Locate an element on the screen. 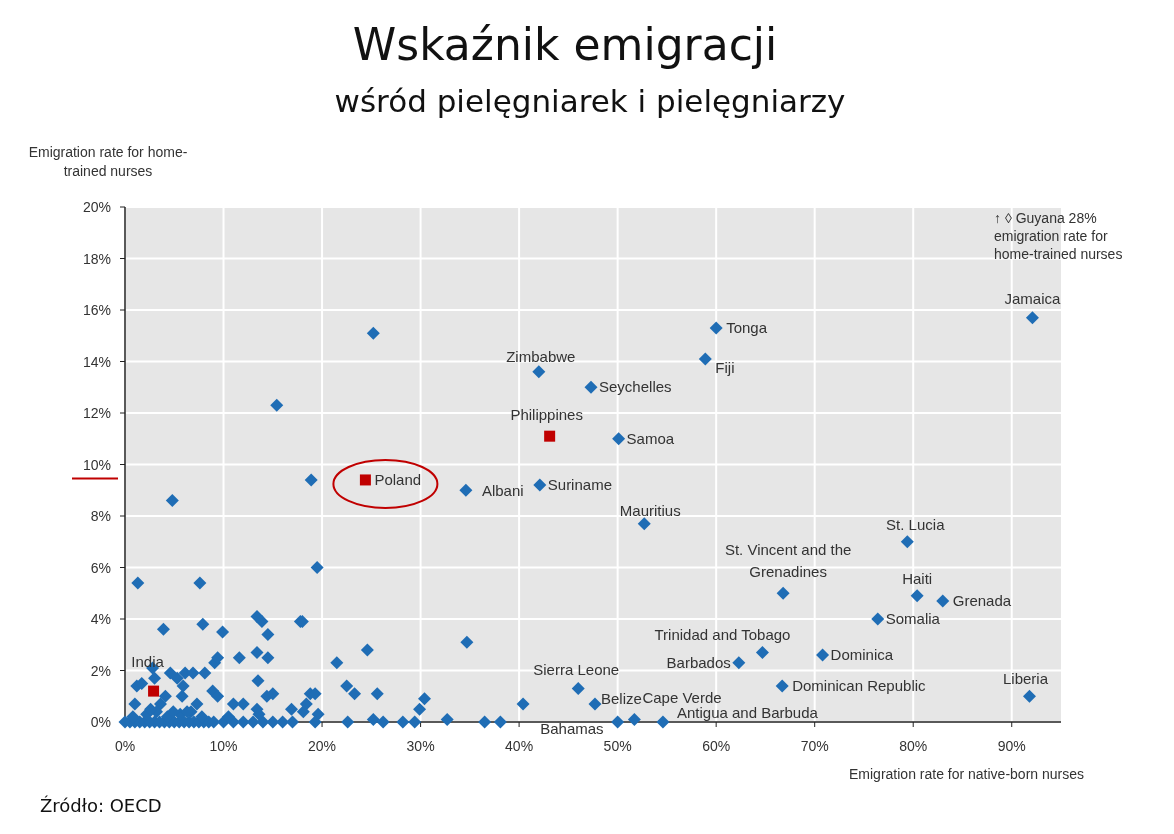 The height and width of the screenshot is (834, 1174). x-tick-label: 90% is located at coordinates (1011, 746).